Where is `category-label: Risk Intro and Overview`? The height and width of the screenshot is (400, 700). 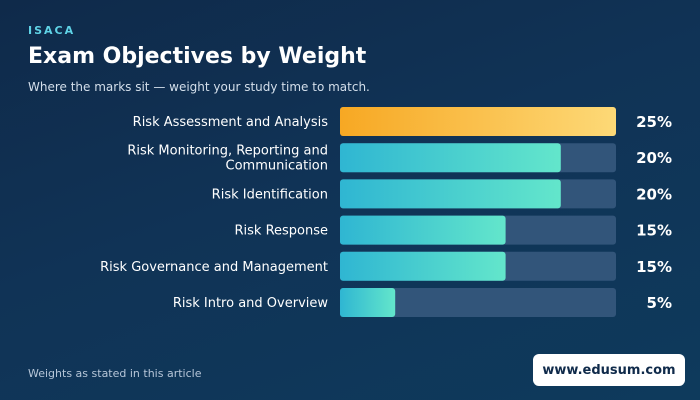
category-label: Risk Intro and Overview is located at coordinates (251, 303).